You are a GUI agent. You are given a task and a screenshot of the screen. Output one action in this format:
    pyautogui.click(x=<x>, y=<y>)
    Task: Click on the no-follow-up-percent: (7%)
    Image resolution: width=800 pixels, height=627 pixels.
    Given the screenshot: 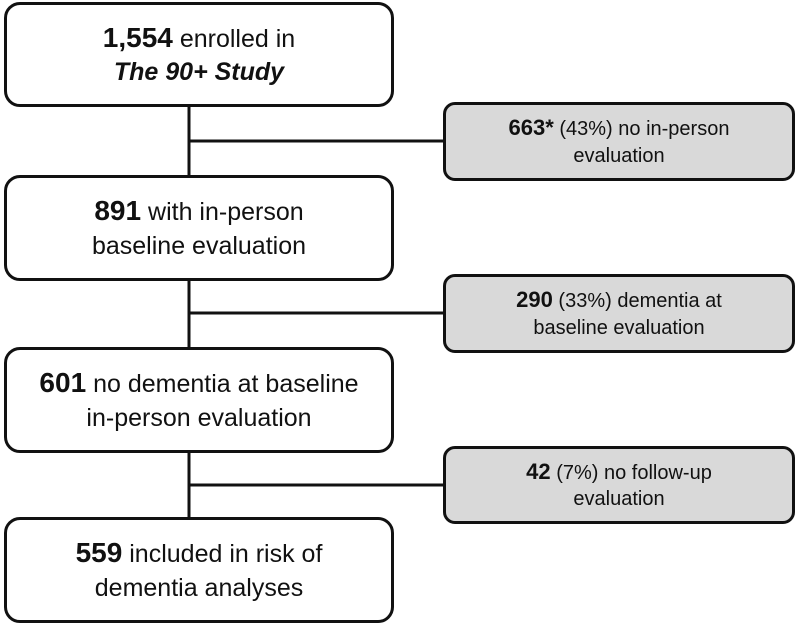 What is the action you would take?
    pyautogui.click(x=577, y=472)
    